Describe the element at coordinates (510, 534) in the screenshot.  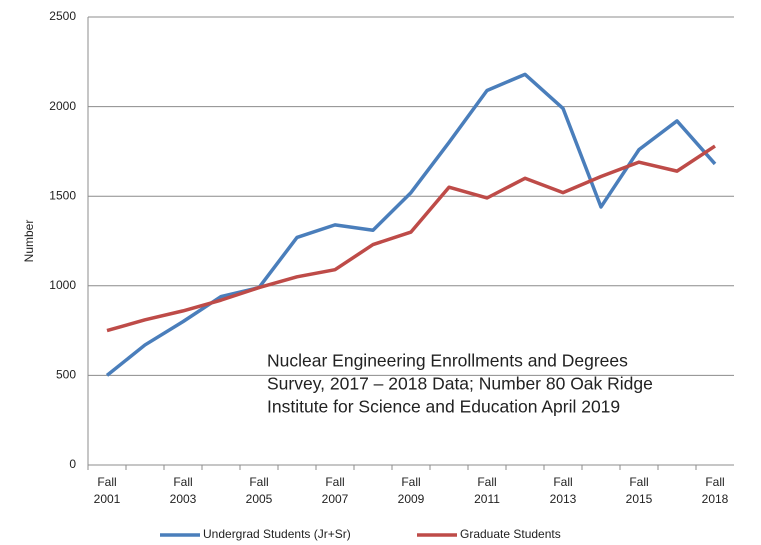
I see `legend-label: Graduate Students` at that location.